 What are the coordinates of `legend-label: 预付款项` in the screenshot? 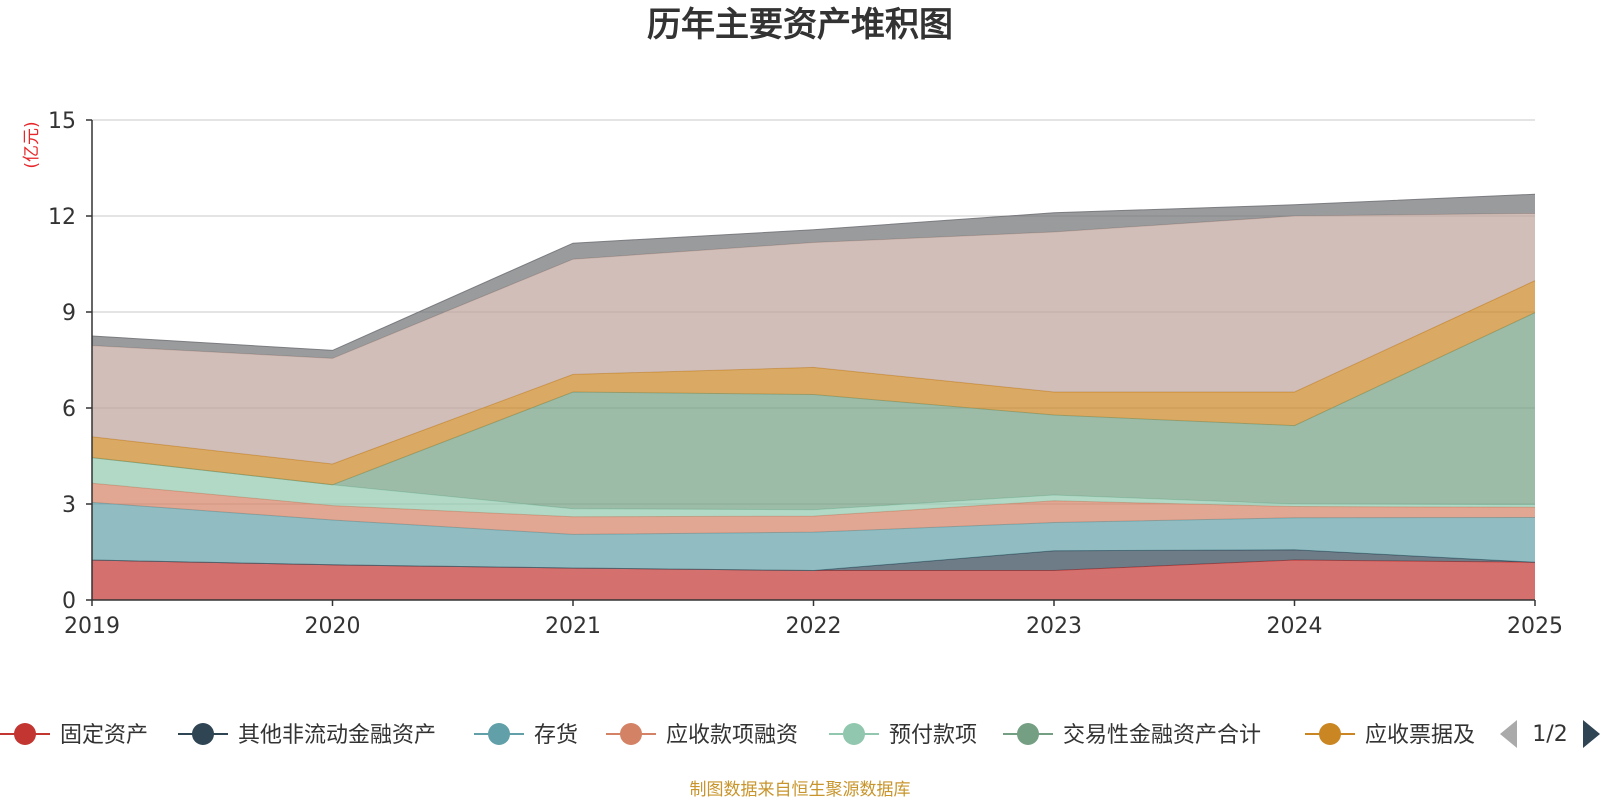 It's located at (933, 735).